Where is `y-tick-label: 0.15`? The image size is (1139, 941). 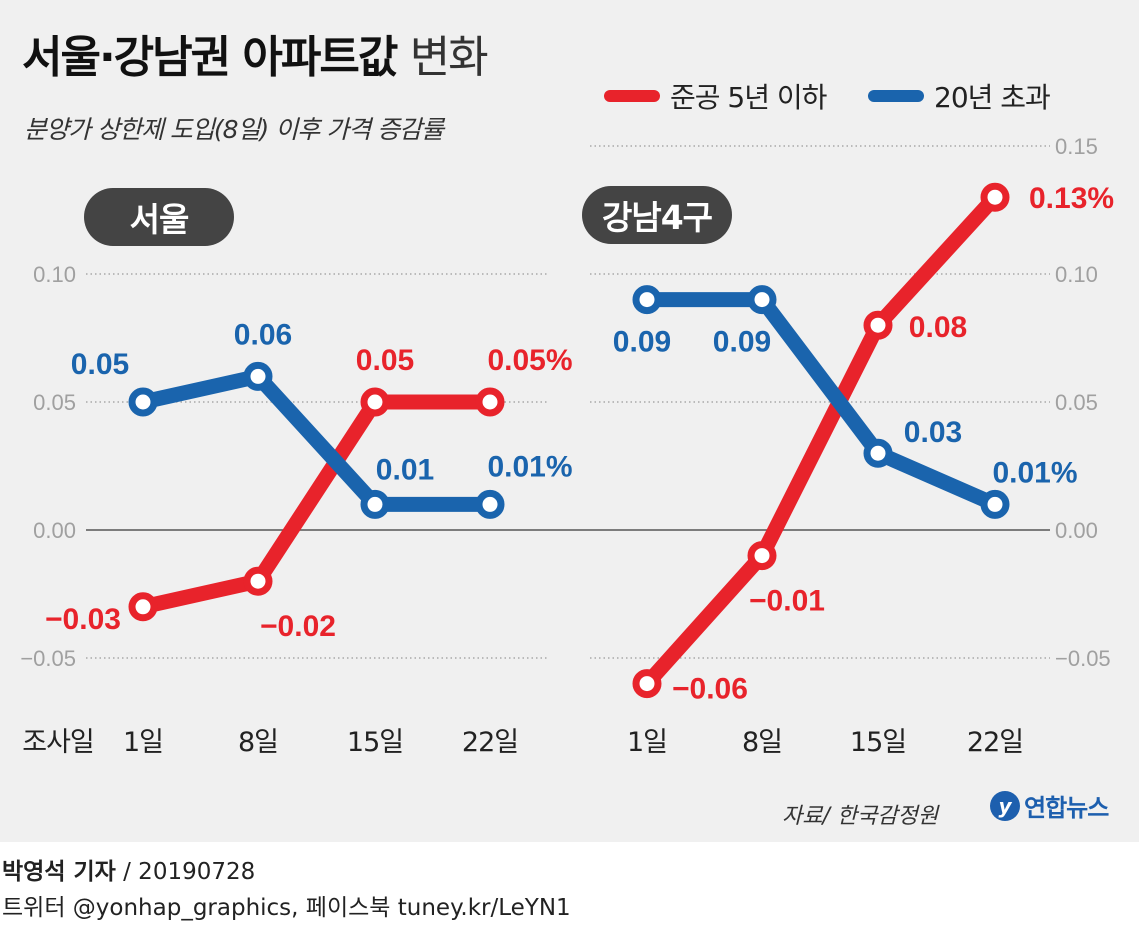 y-tick-label: 0.15 is located at coordinates (1076, 146).